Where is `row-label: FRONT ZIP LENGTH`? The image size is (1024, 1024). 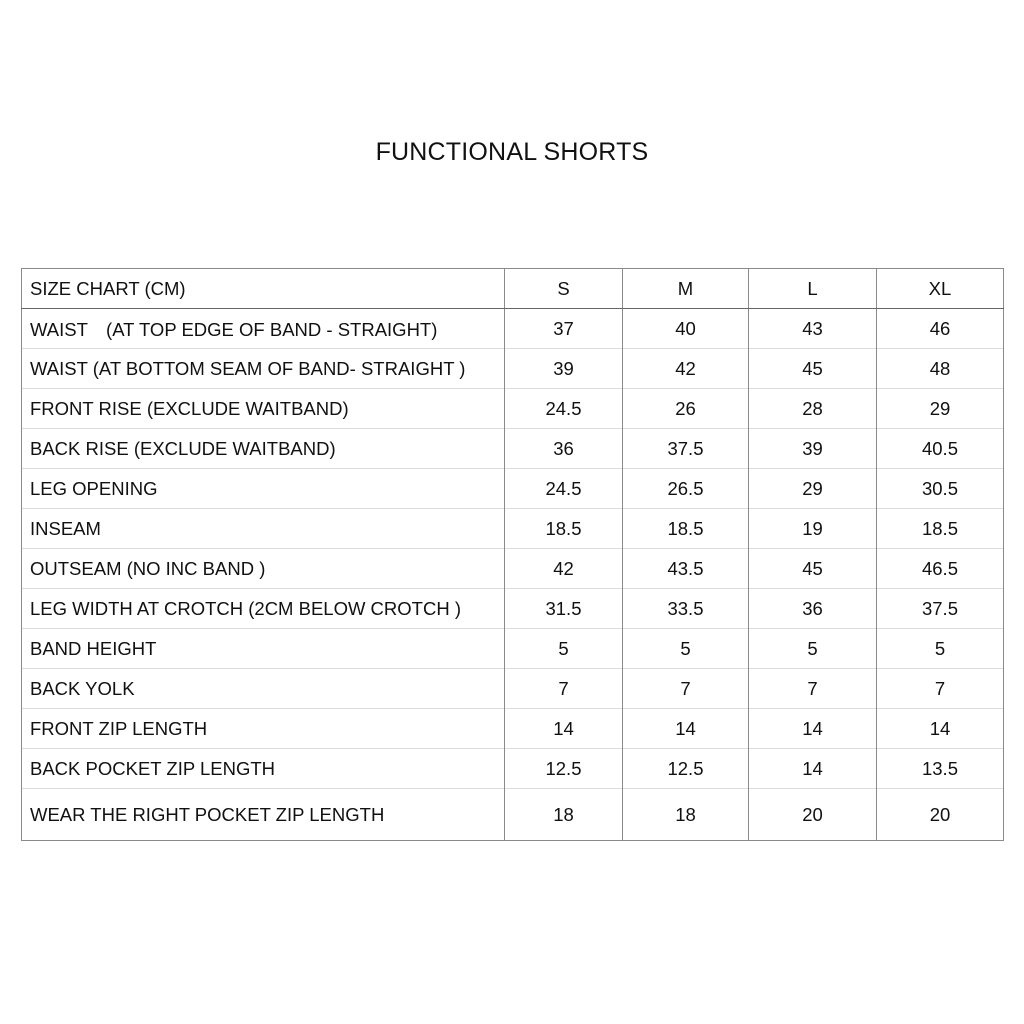 row-label: FRONT ZIP LENGTH is located at coordinates (263, 728).